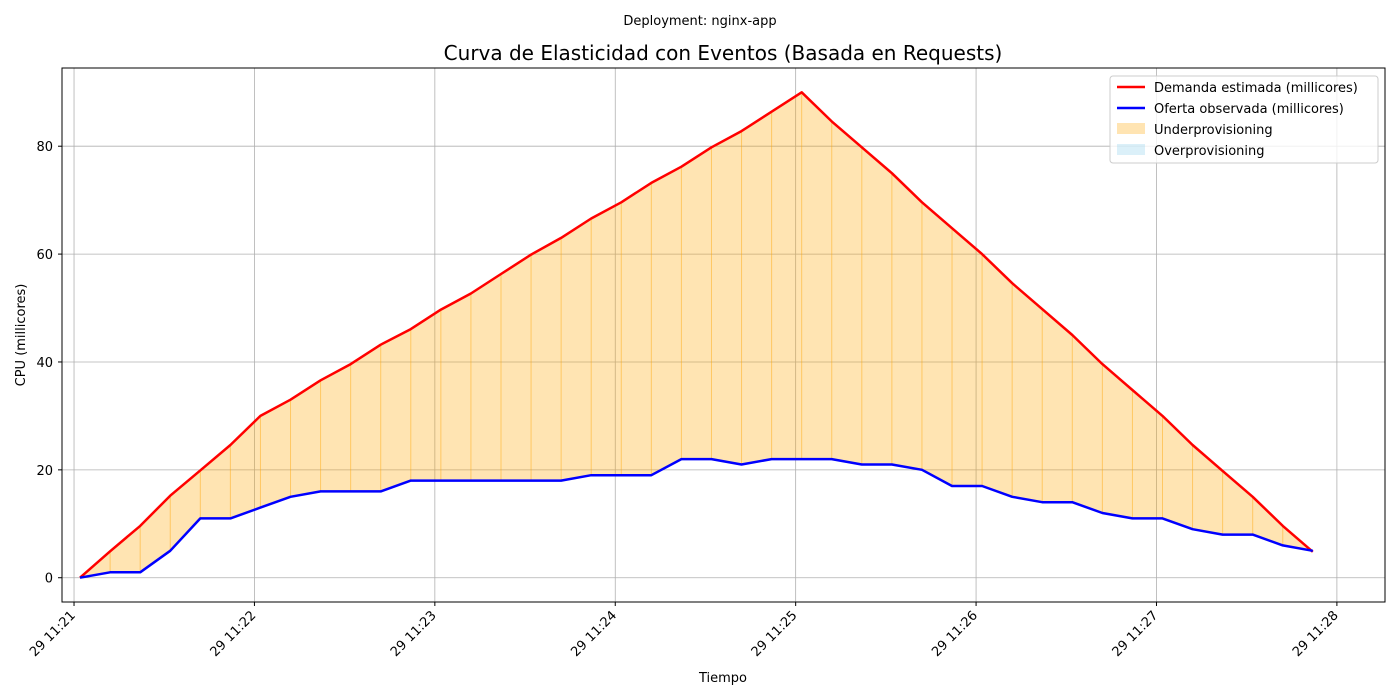  Describe the element at coordinates (44, 147) in the screenshot. I see `y-tick-label: 80` at that location.